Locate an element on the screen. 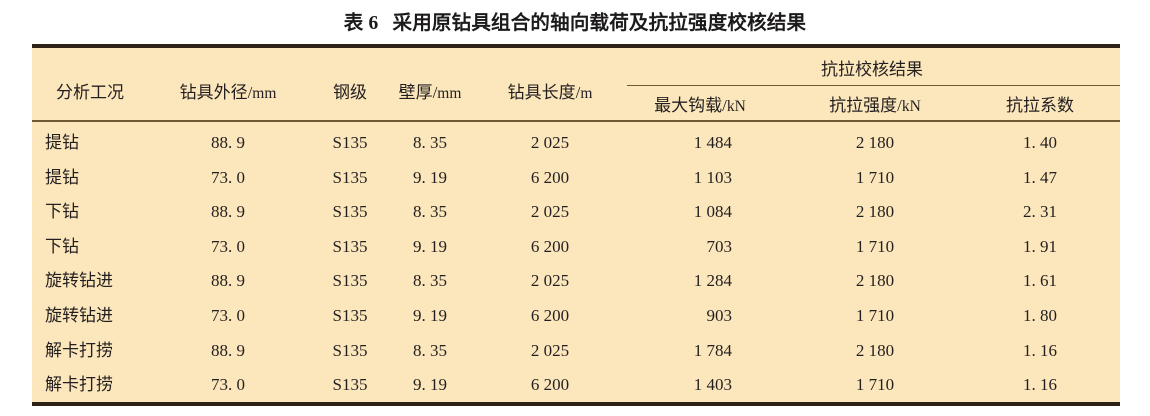 This screenshot has height=416, width=1150. cell-hookload: 703 is located at coordinates (719, 246).